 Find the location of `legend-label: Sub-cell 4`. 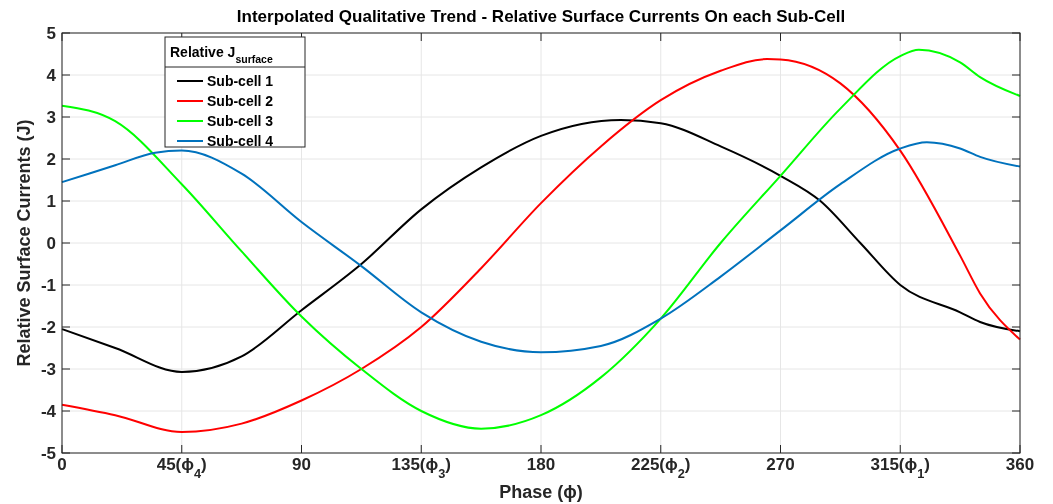

legend-label: Sub-cell 4 is located at coordinates (240, 141).